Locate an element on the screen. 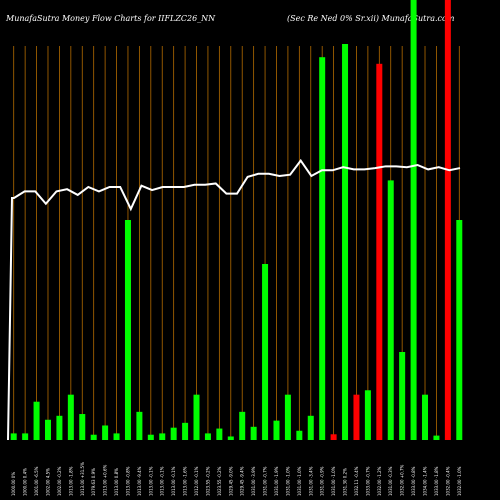 The width and height of the screenshot is (500, 500). chart-subtitle: (Sec Re Ned 0% Sr.xii) MunafaSutra.com is located at coordinates (371, 18).